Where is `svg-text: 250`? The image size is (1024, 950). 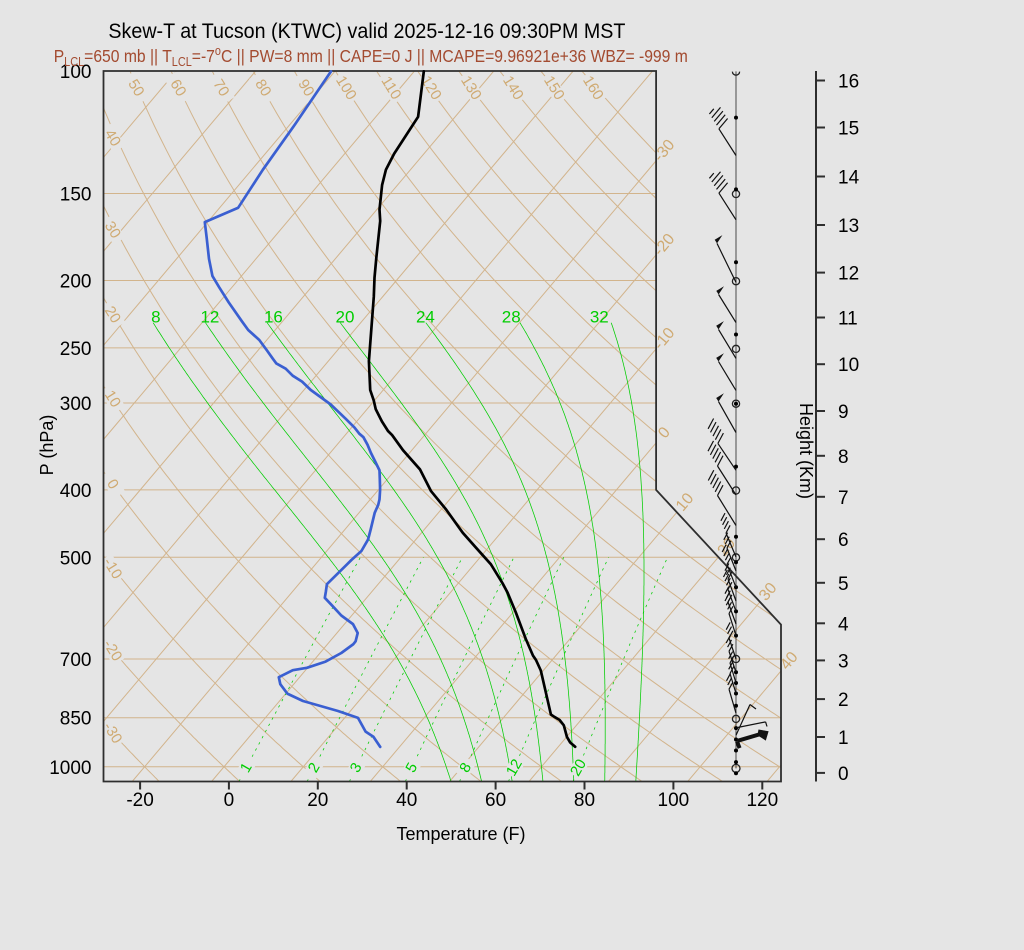 svg-text: 250 is located at coordinates (76, 349).